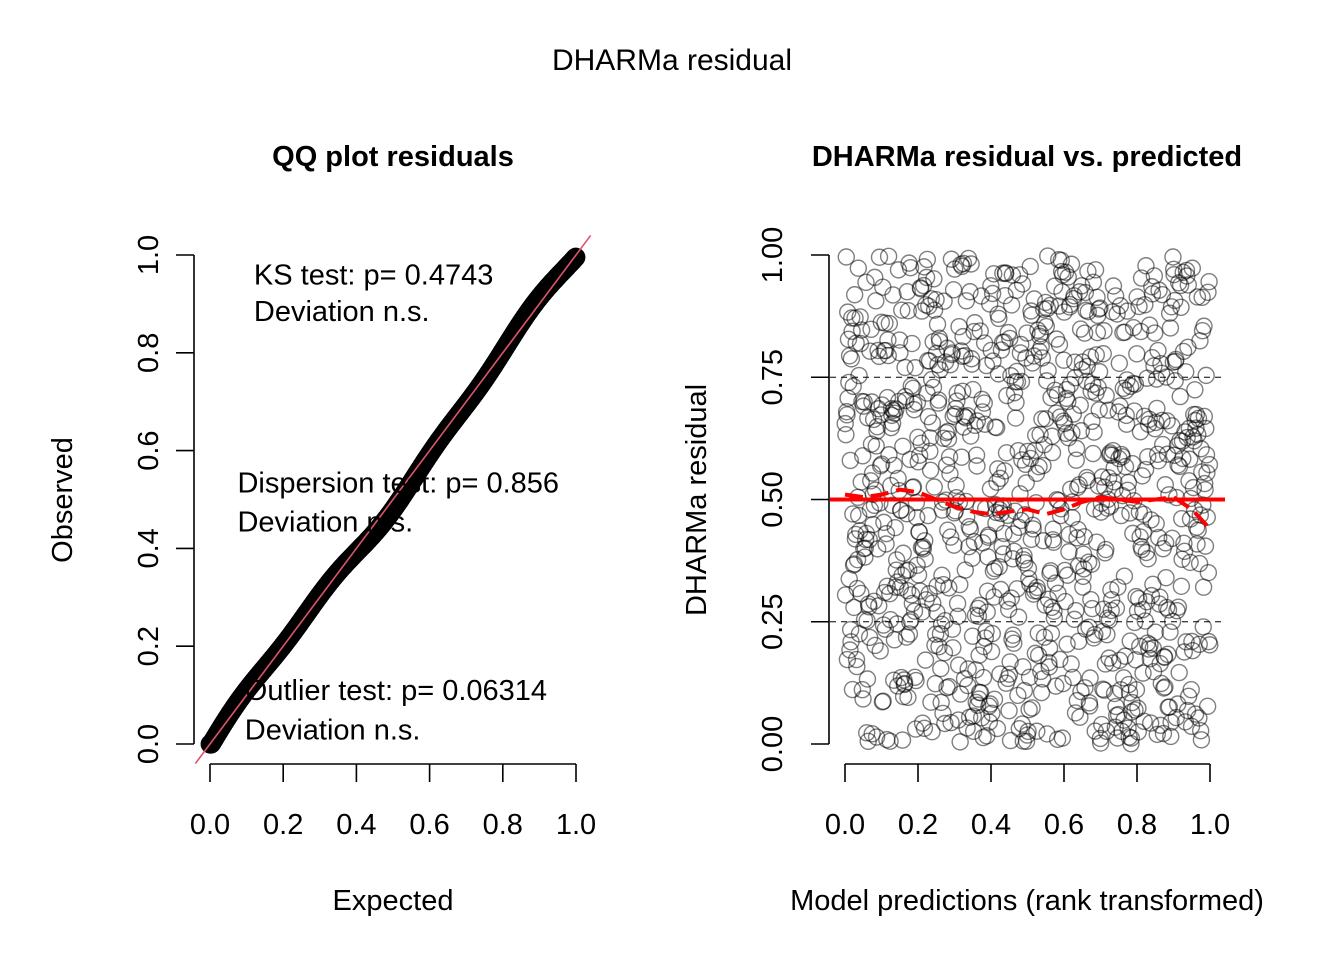 This screenshot has width=1344, height=960. Describe the element at coordinates (576, 825) in the screenshot. I see `qq-x-tick-label: 1.0` at that location.